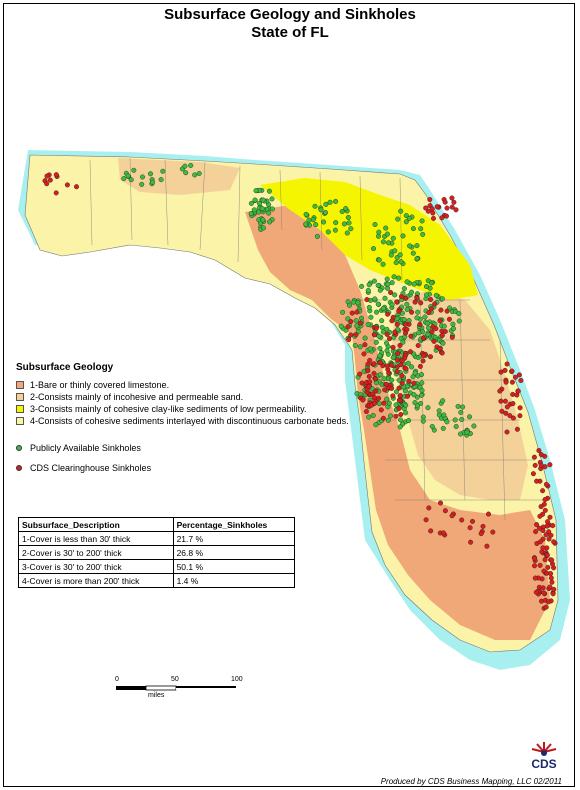 Image resolution: width=580 pixels, height=790 pixels. Describe the element at coordinates (65, 367) in the screenshot. I see `legend-heading: Subsurface Geology` at that location.